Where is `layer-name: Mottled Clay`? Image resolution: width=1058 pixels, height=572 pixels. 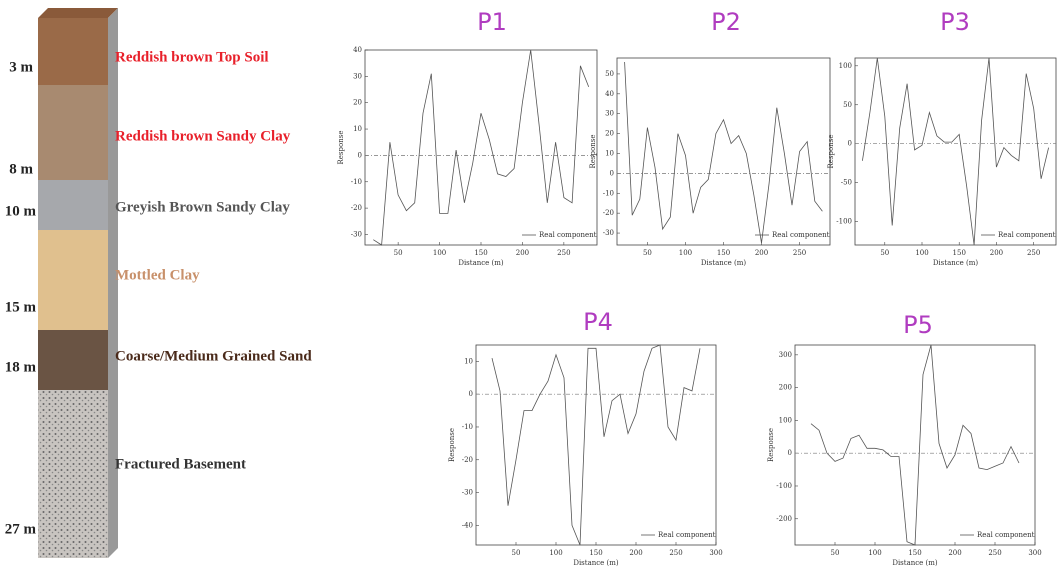
layer-name: Mottled Clay is located at coordinates (157, 275).